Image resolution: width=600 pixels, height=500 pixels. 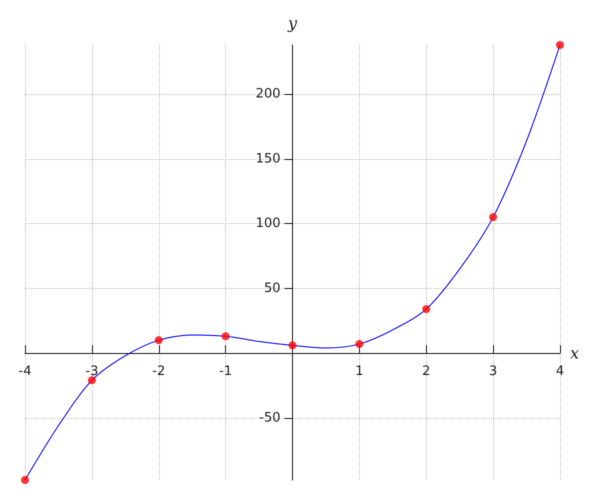 I want to click on x-tick-label: -3, so click(x=91, y=372).